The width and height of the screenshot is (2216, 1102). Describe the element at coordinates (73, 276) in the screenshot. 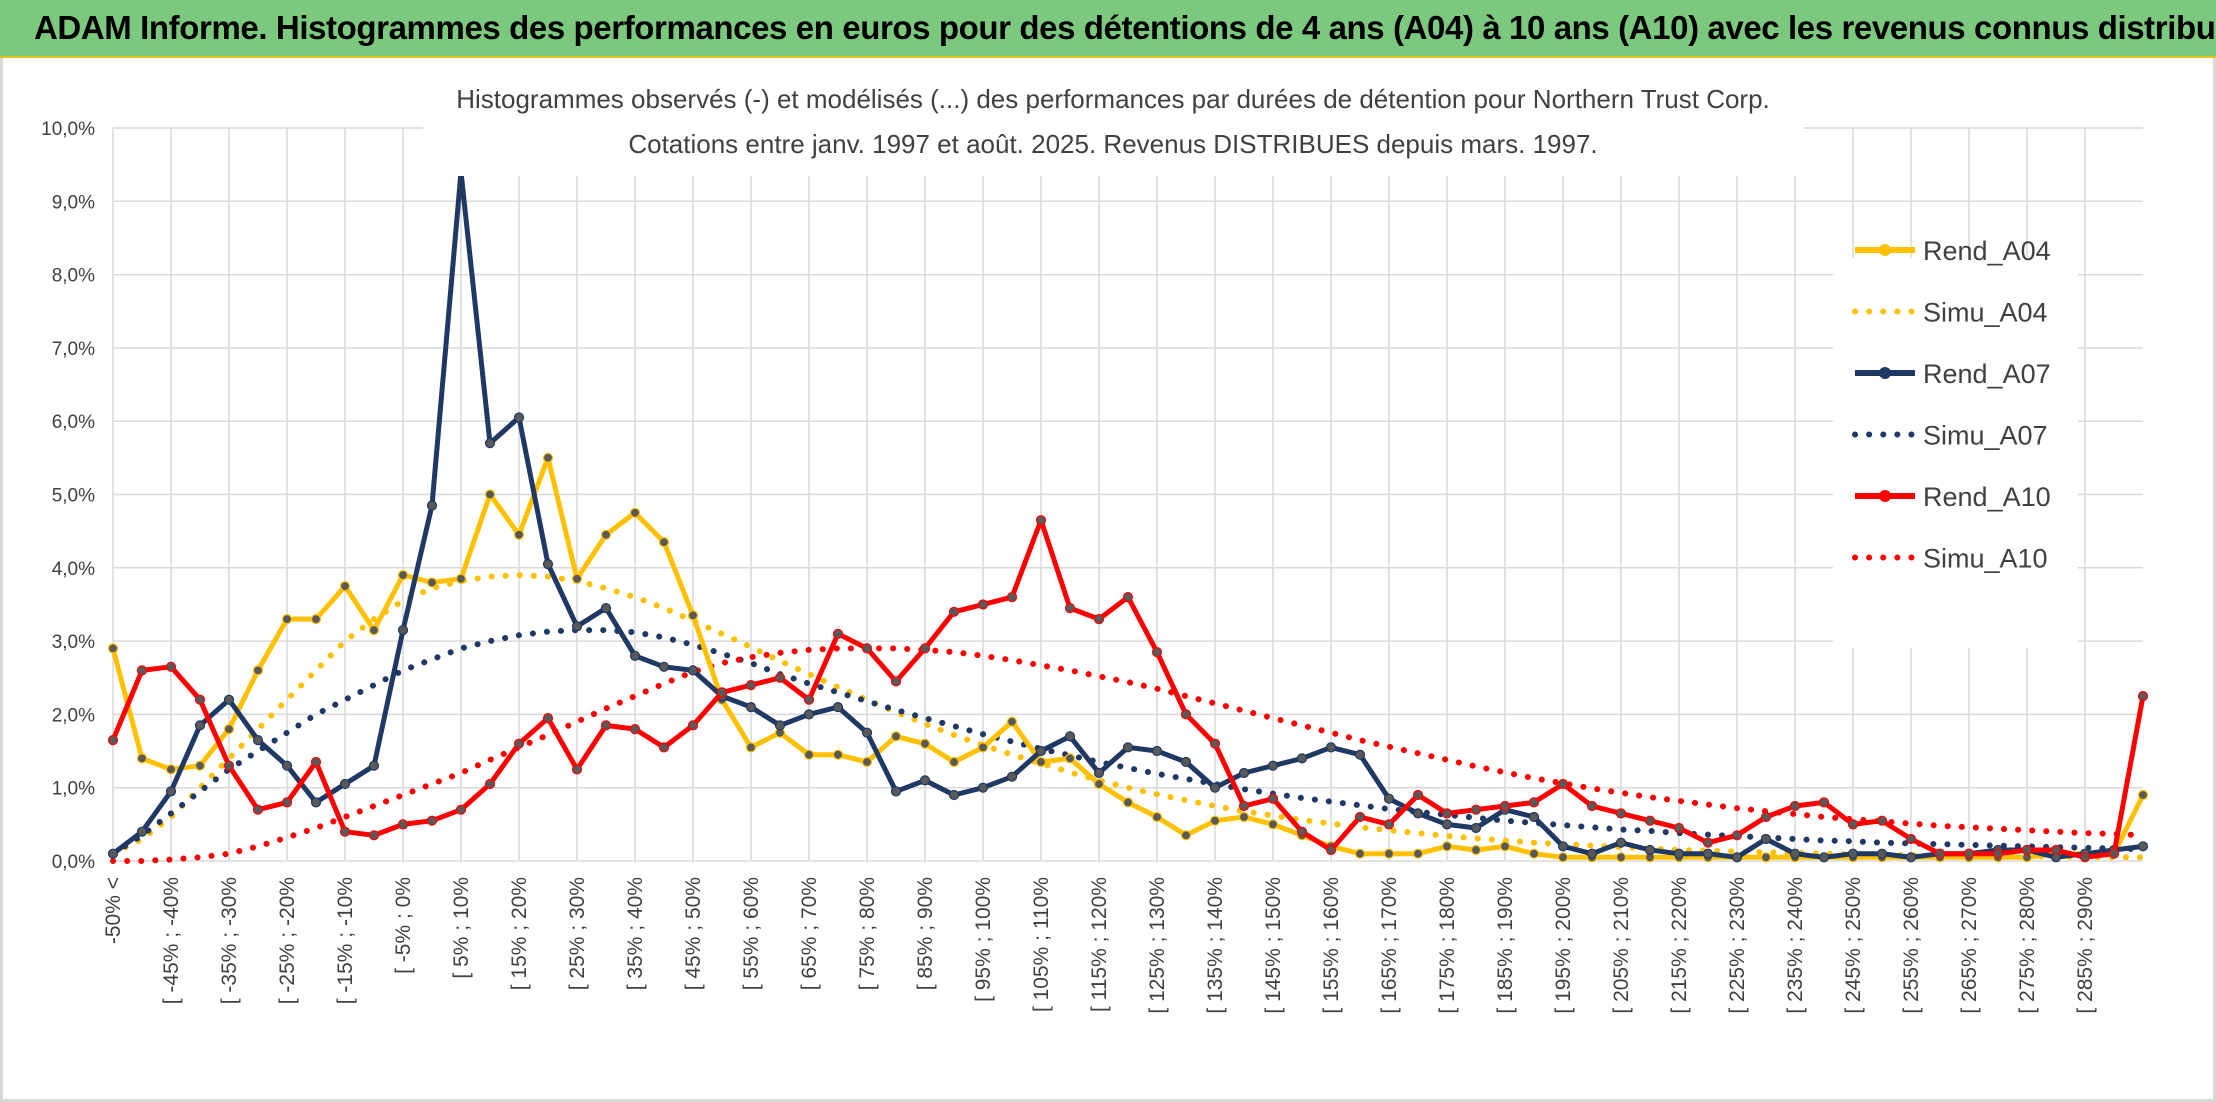

I see `y-tick-label: 8,0%` at that location.